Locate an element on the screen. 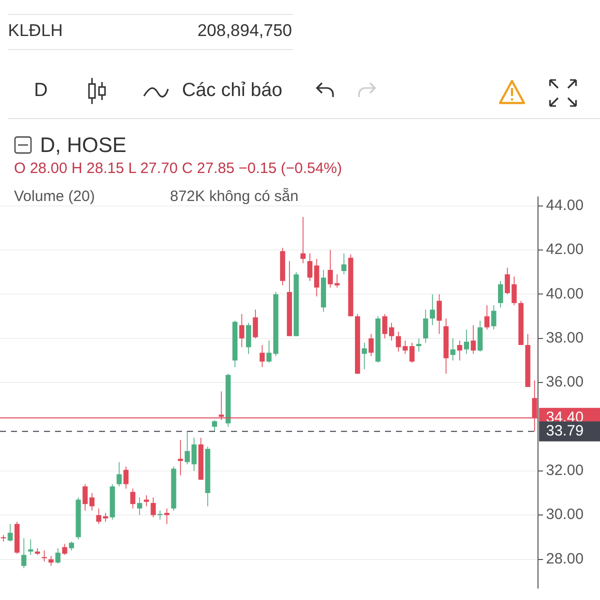 This screenshot has height=600, width=600. y-tick-label: 40.00 is located at coordinates (565, 293).